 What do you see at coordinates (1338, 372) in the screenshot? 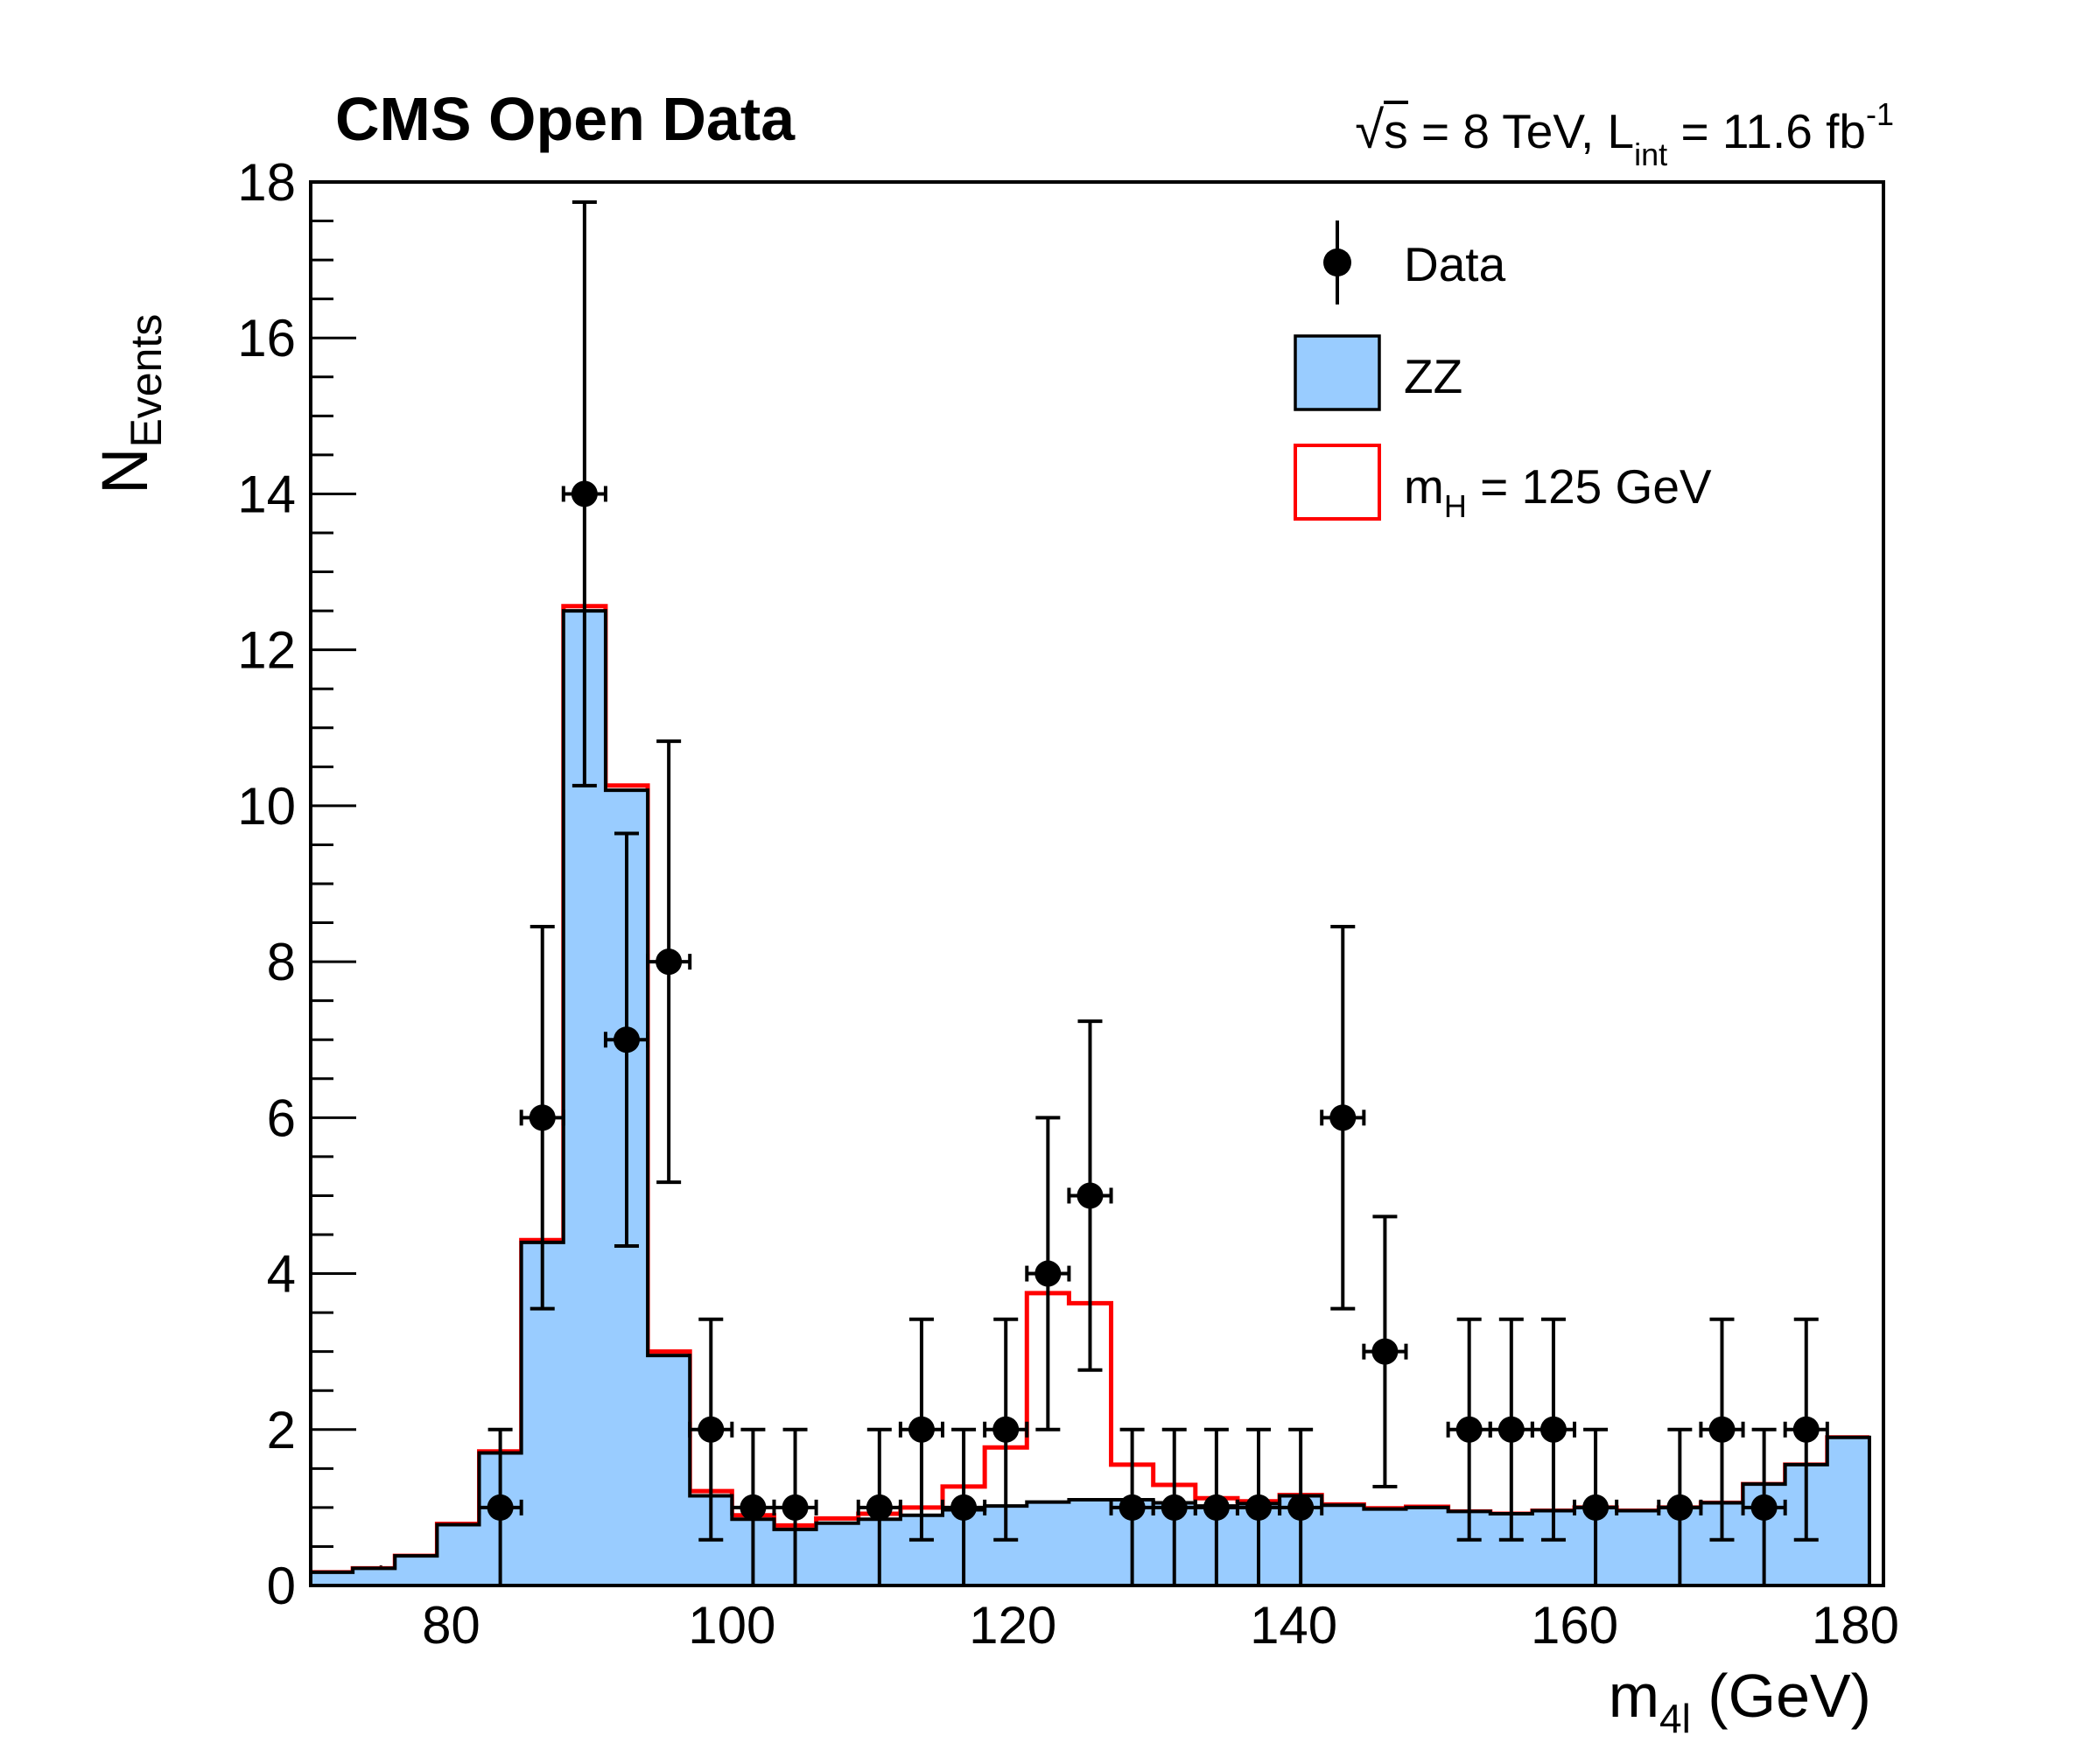
I see `legend-marker-zz` at bounding box center [1338, 372].